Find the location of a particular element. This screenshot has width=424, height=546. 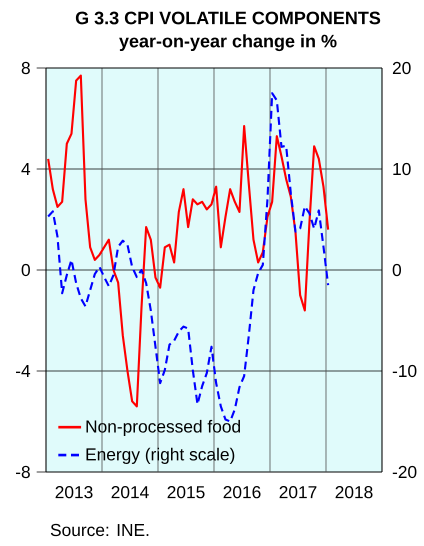

chart-subtitle: year-on-year change in % is located at coordinates (228, 43).